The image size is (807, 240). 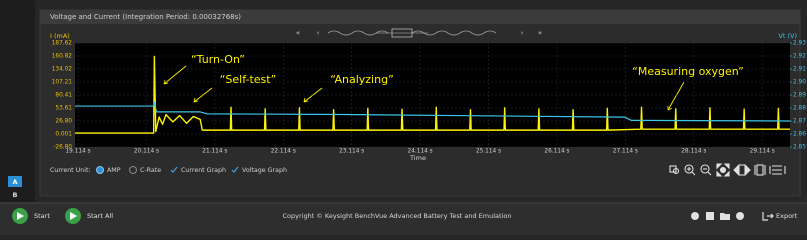 What do you see at coordinates (420, 152) in the screenshot?
I see `x-tick-label: 24.114 s` at bounding box center [420, 152].